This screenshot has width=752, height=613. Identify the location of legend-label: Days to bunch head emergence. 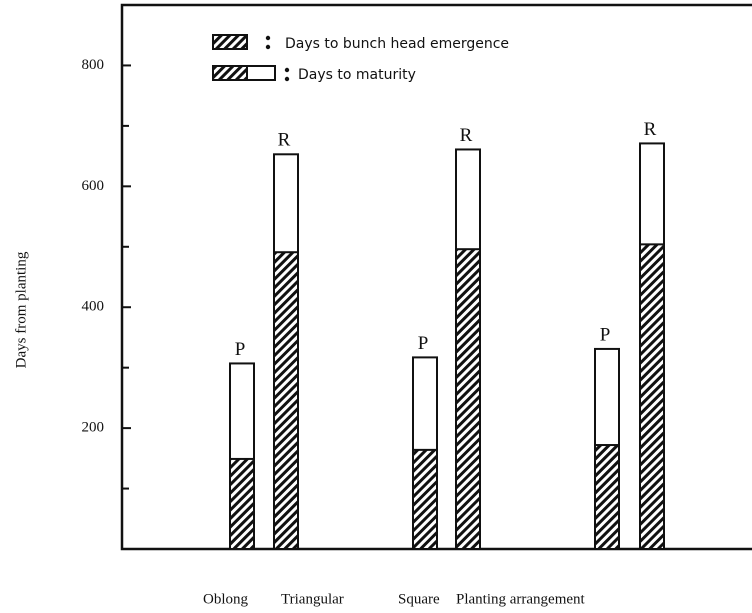
(397, 44).